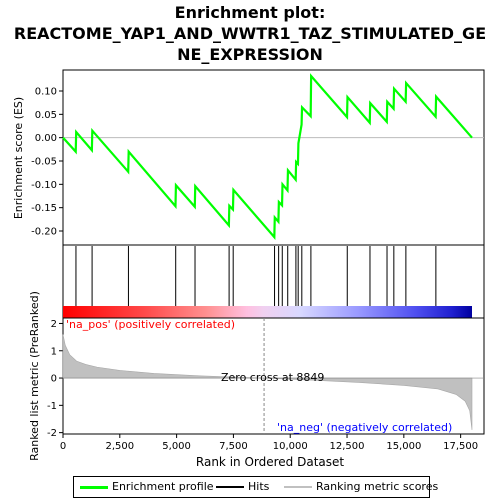 The image size is (500, 500). What do you see at coordinates (250, 54) in the screenshot?
I see `title-line-3: NE_EXPRESSION` at bounding box center [250, 54].